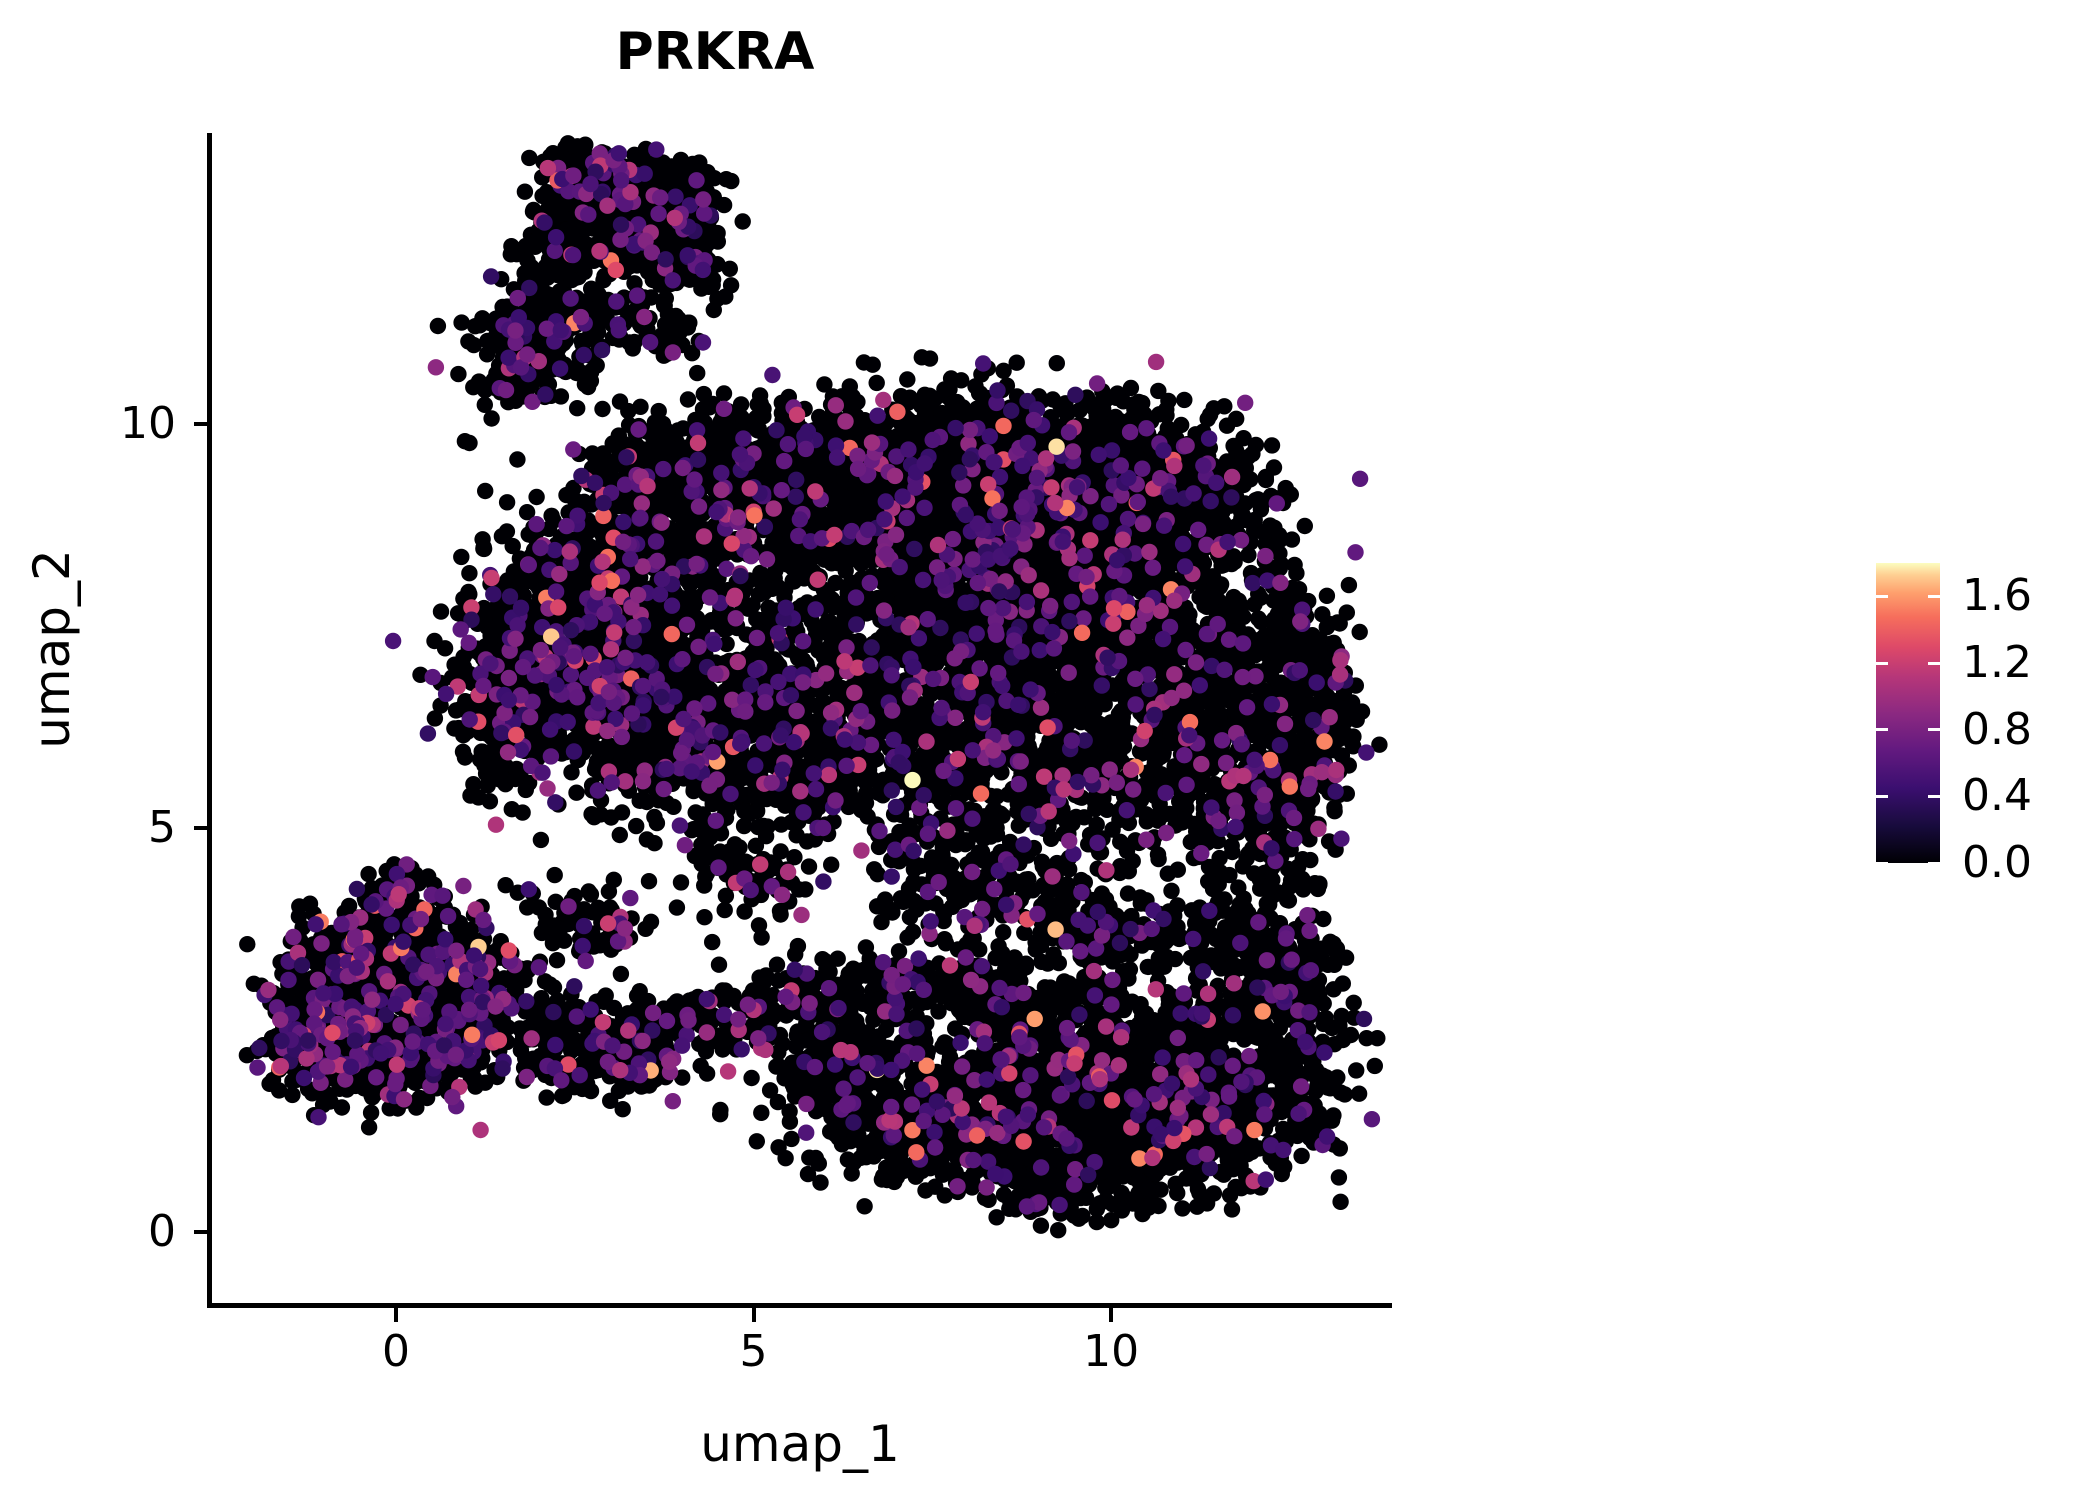 The height and width of the screenshot is (1500, 2100). Describe the element at coordinates (209, 720) in the screenshot. I see `y-axis-spine` at that location.